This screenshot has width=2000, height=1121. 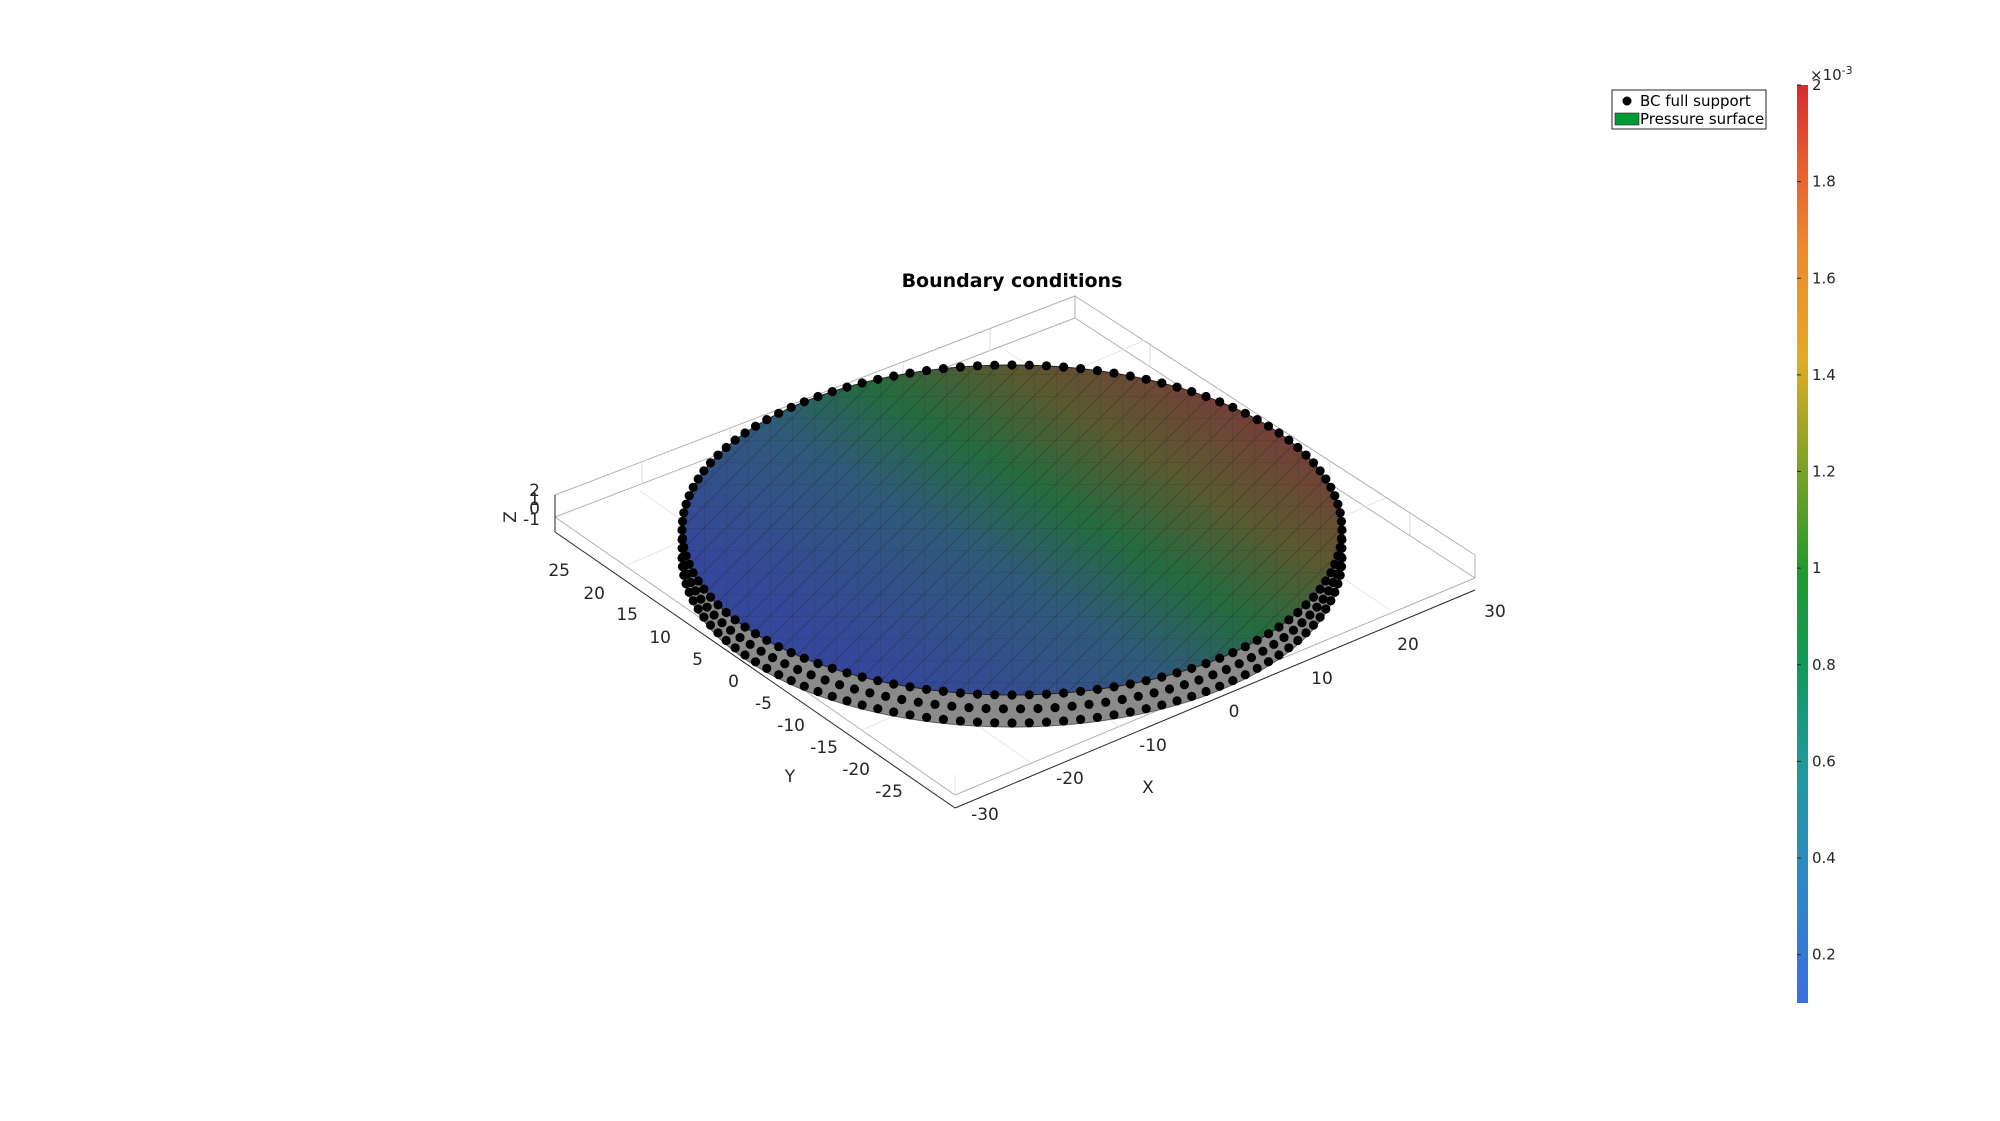 What do you see at coordinates (1495, 612) in the screenshot?
I see `x-tick-label: 30` at bounding box center [1495, 612].